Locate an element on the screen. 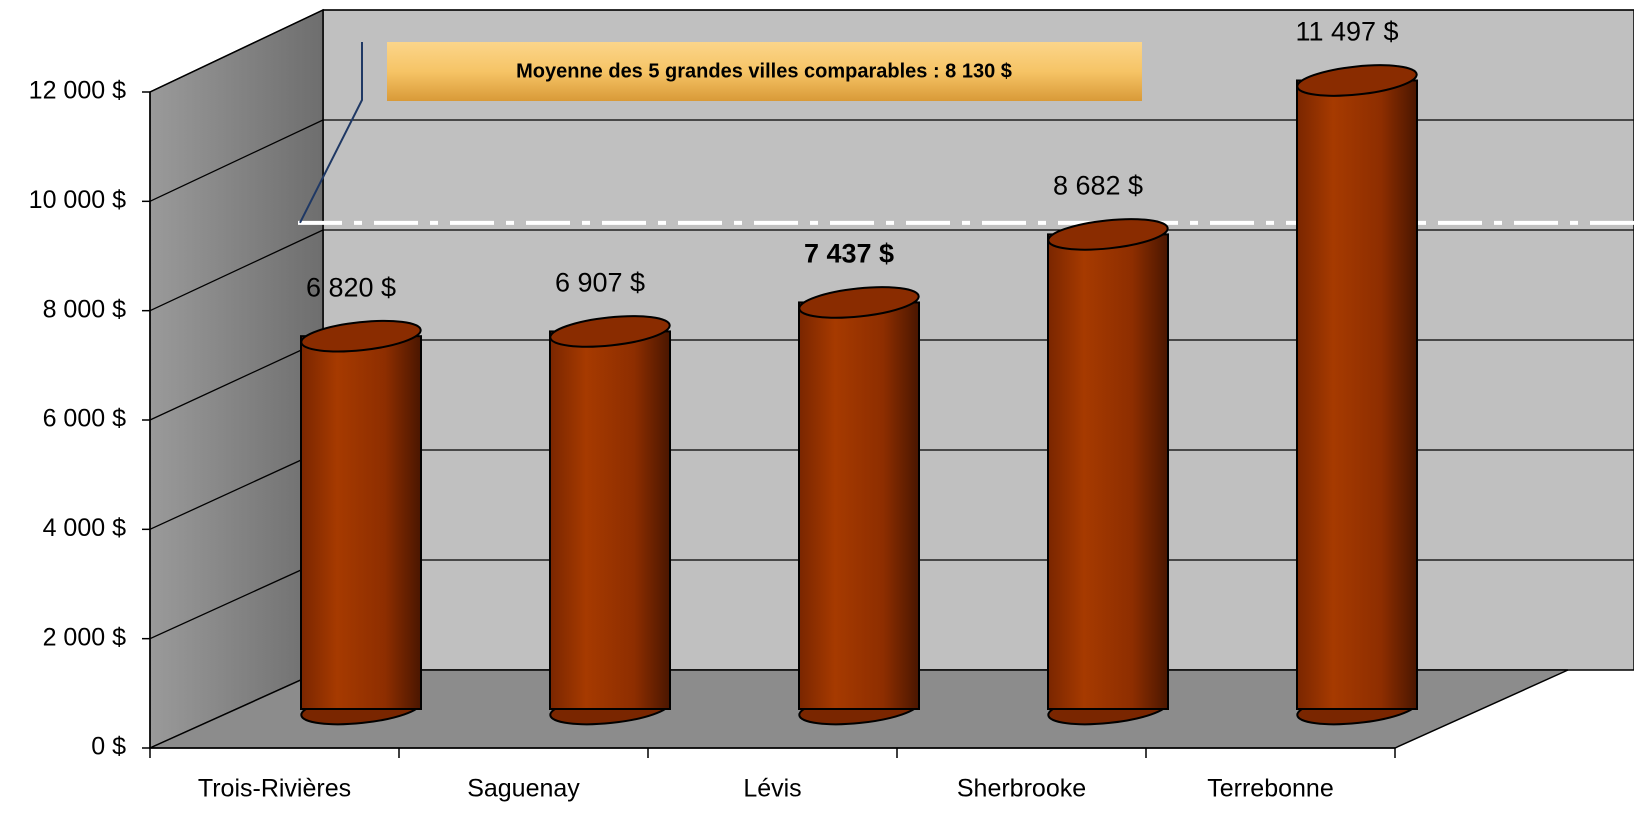  value-label: 8 682 $ is located at coordinates (1098, 186).